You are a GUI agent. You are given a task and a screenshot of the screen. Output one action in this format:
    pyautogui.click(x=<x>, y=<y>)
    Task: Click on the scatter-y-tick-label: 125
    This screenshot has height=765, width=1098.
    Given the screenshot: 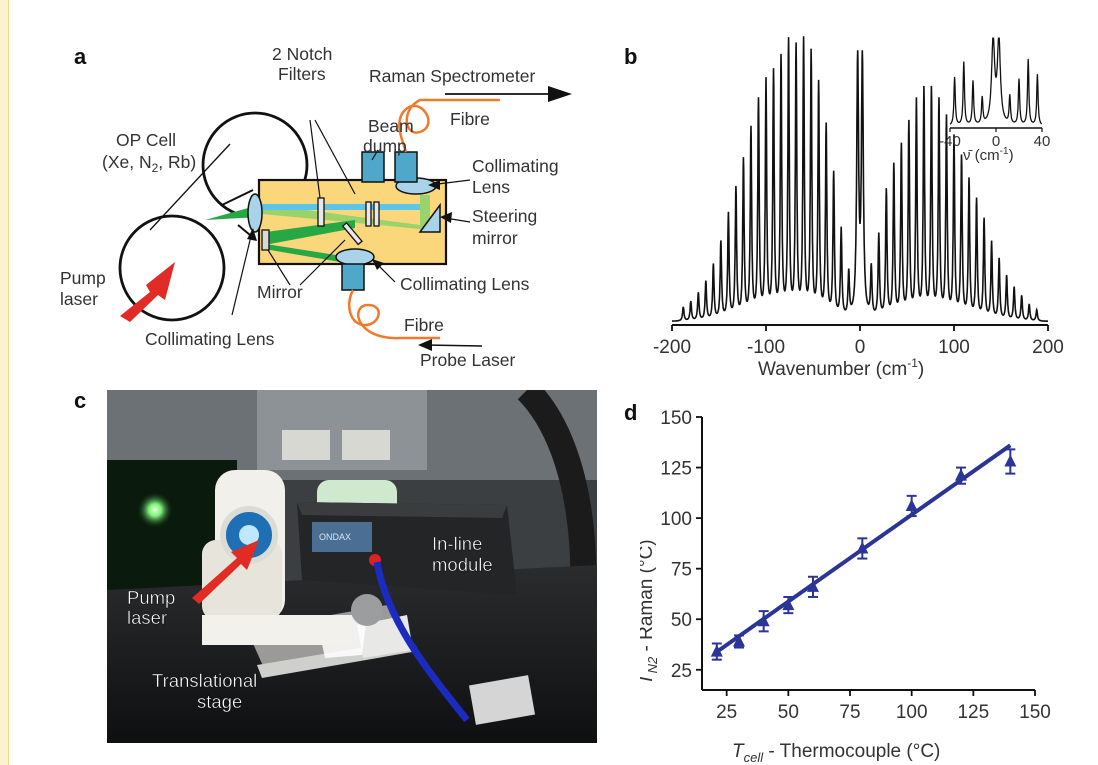 What is the action you would take?
    pyautogui.click(x=676, y=469)
    